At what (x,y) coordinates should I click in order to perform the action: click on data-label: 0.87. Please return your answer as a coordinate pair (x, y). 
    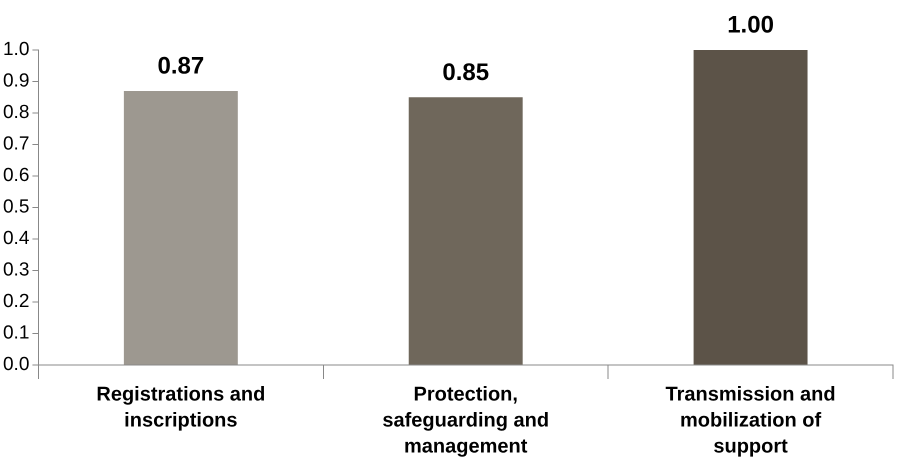
    Looking at the image, I should click on (180, 66).